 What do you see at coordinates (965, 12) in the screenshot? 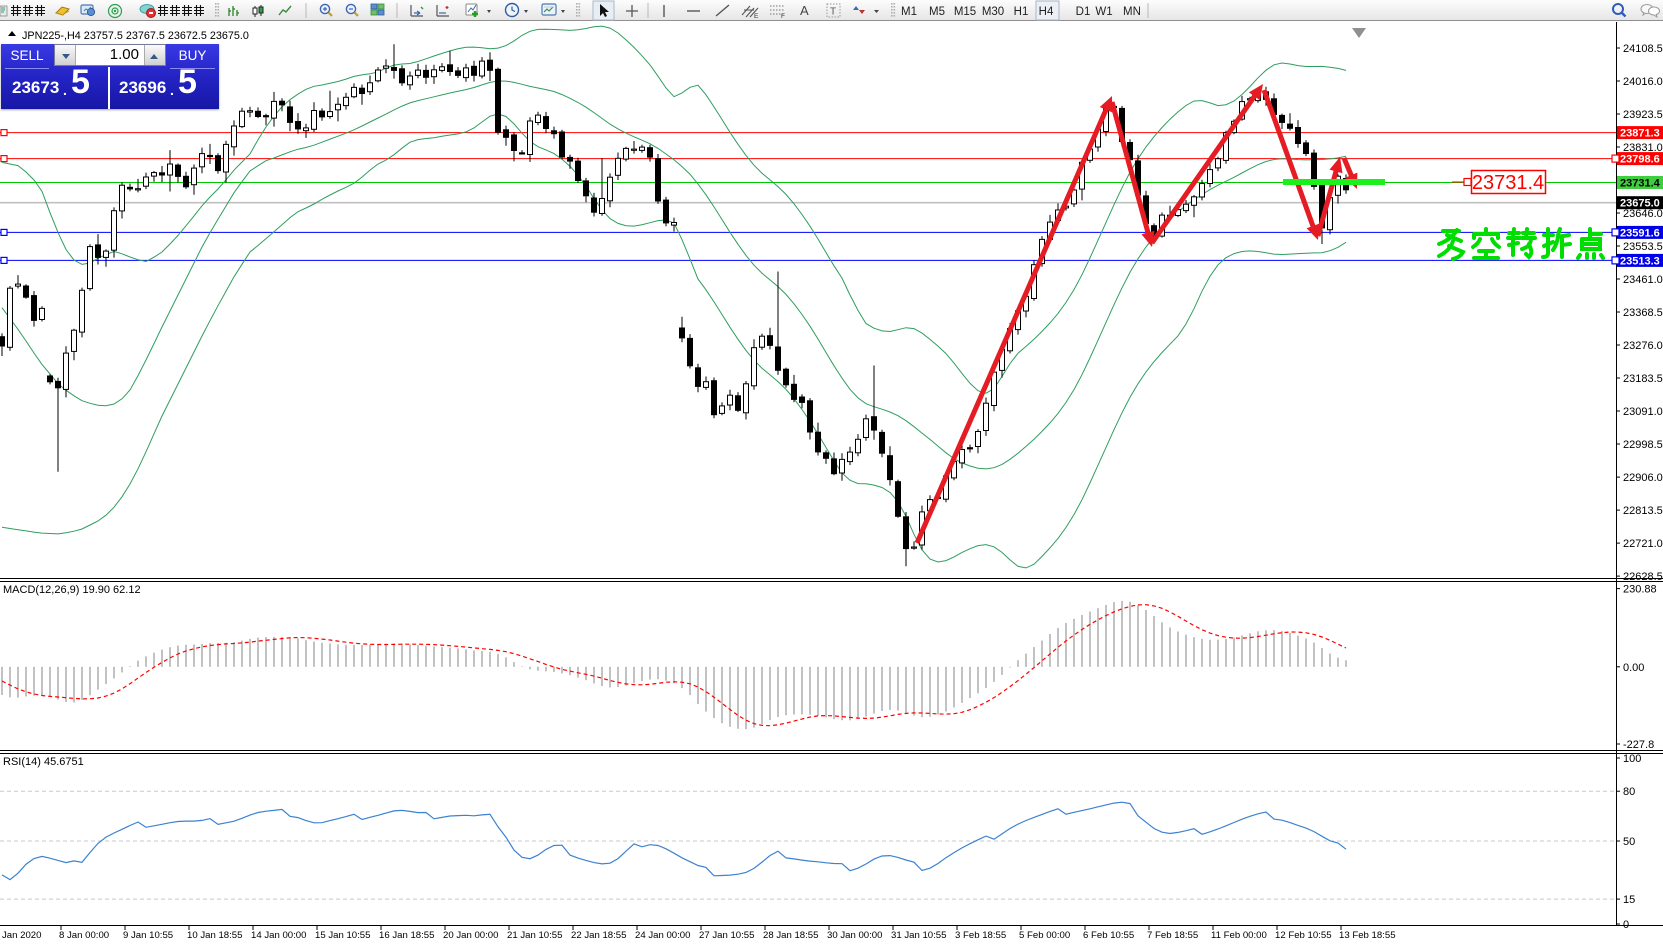
I see `svg-text: M15` at bounding box center [965, 12].